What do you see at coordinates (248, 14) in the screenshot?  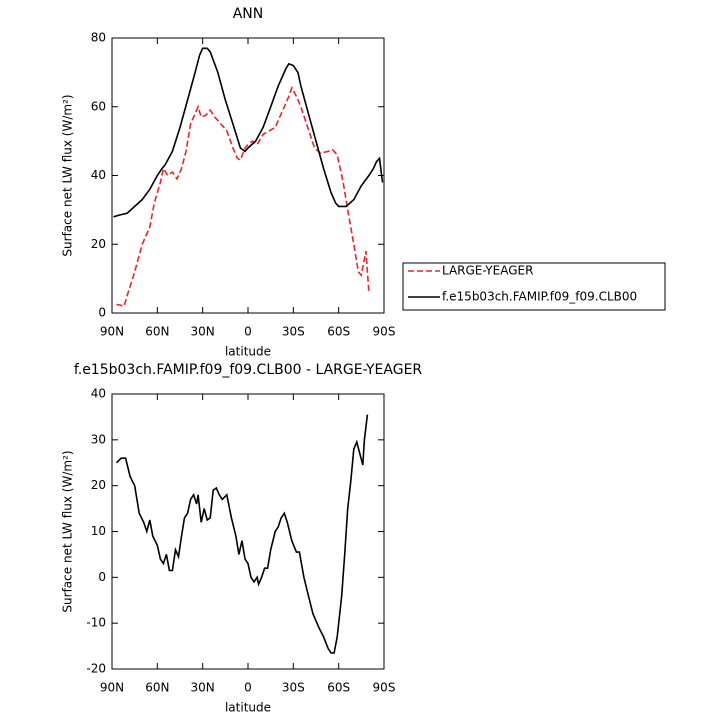 I see `chart-title: ANN` at bounding box center [248, 14].